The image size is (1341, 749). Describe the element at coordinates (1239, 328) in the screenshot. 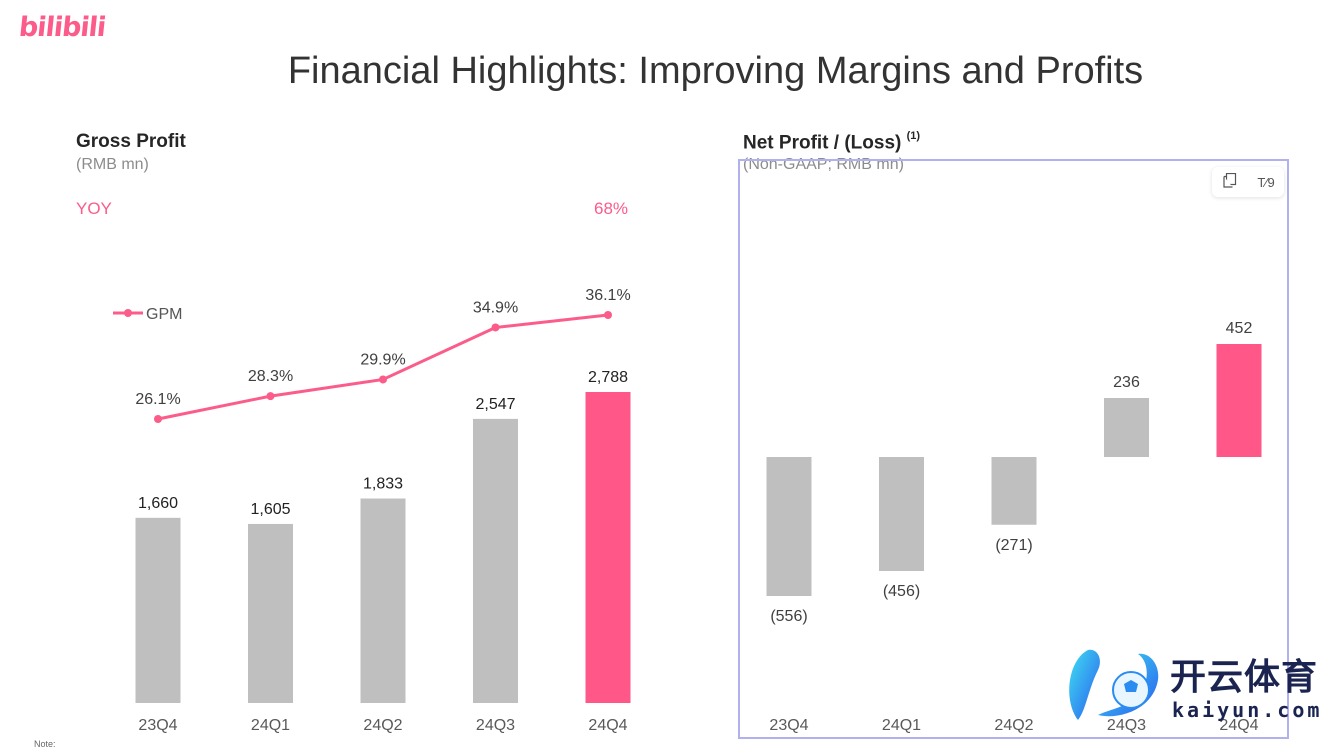

I see `net-profit-value-label: 452` at that location.